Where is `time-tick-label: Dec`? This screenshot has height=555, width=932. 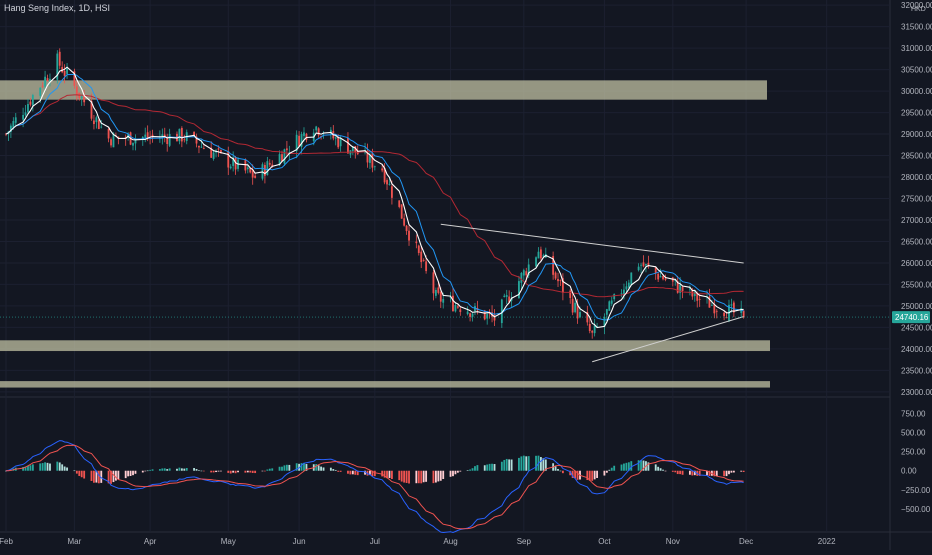 time-tick-label: Dec is located at coordinates (746, 541).